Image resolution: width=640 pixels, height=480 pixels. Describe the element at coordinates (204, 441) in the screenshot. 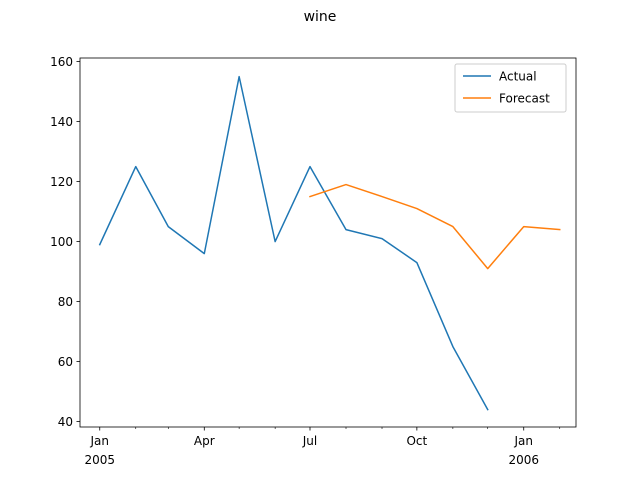

I see `x-tick-label: Apr` at that location.